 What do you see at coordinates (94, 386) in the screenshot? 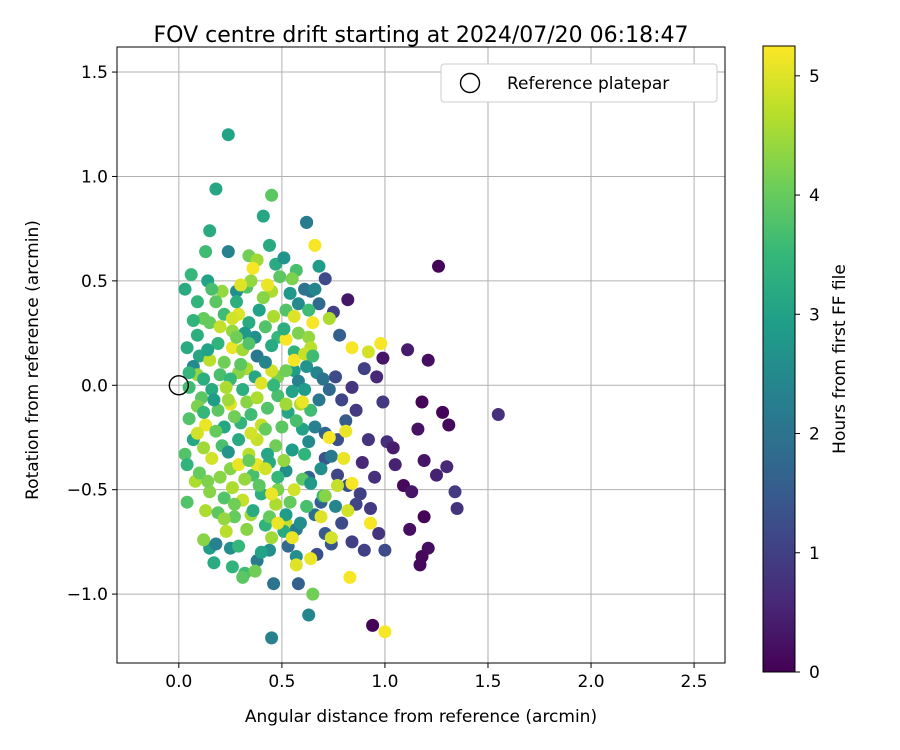
I see `y-tick-label: 0.0` at bounding box center [94, 386].